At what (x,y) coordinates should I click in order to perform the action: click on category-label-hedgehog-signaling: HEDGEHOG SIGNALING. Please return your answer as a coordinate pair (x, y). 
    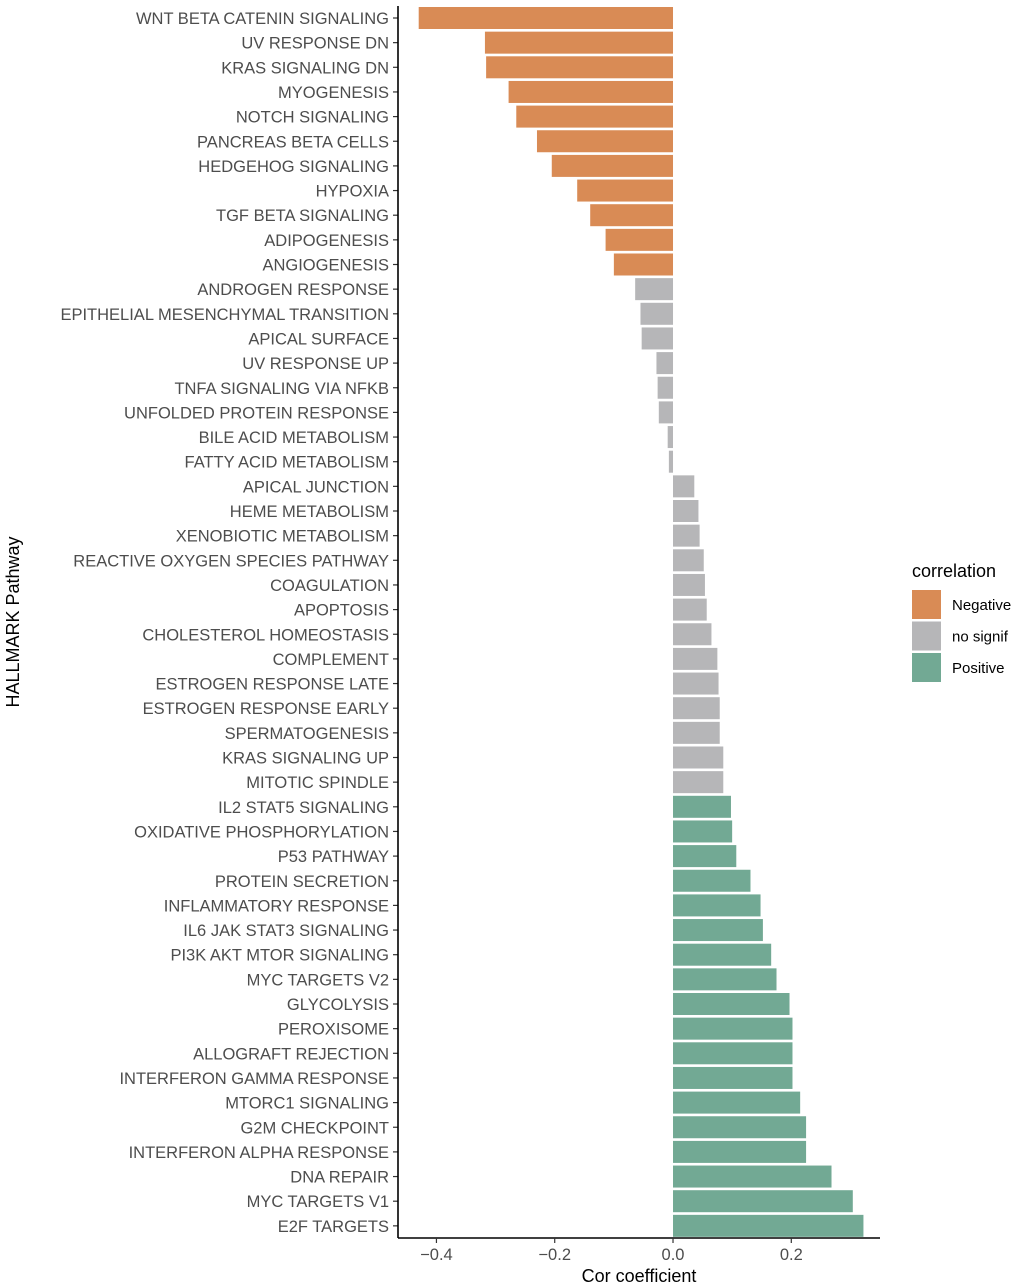
    Looking at the image, I should click on (293, 167).